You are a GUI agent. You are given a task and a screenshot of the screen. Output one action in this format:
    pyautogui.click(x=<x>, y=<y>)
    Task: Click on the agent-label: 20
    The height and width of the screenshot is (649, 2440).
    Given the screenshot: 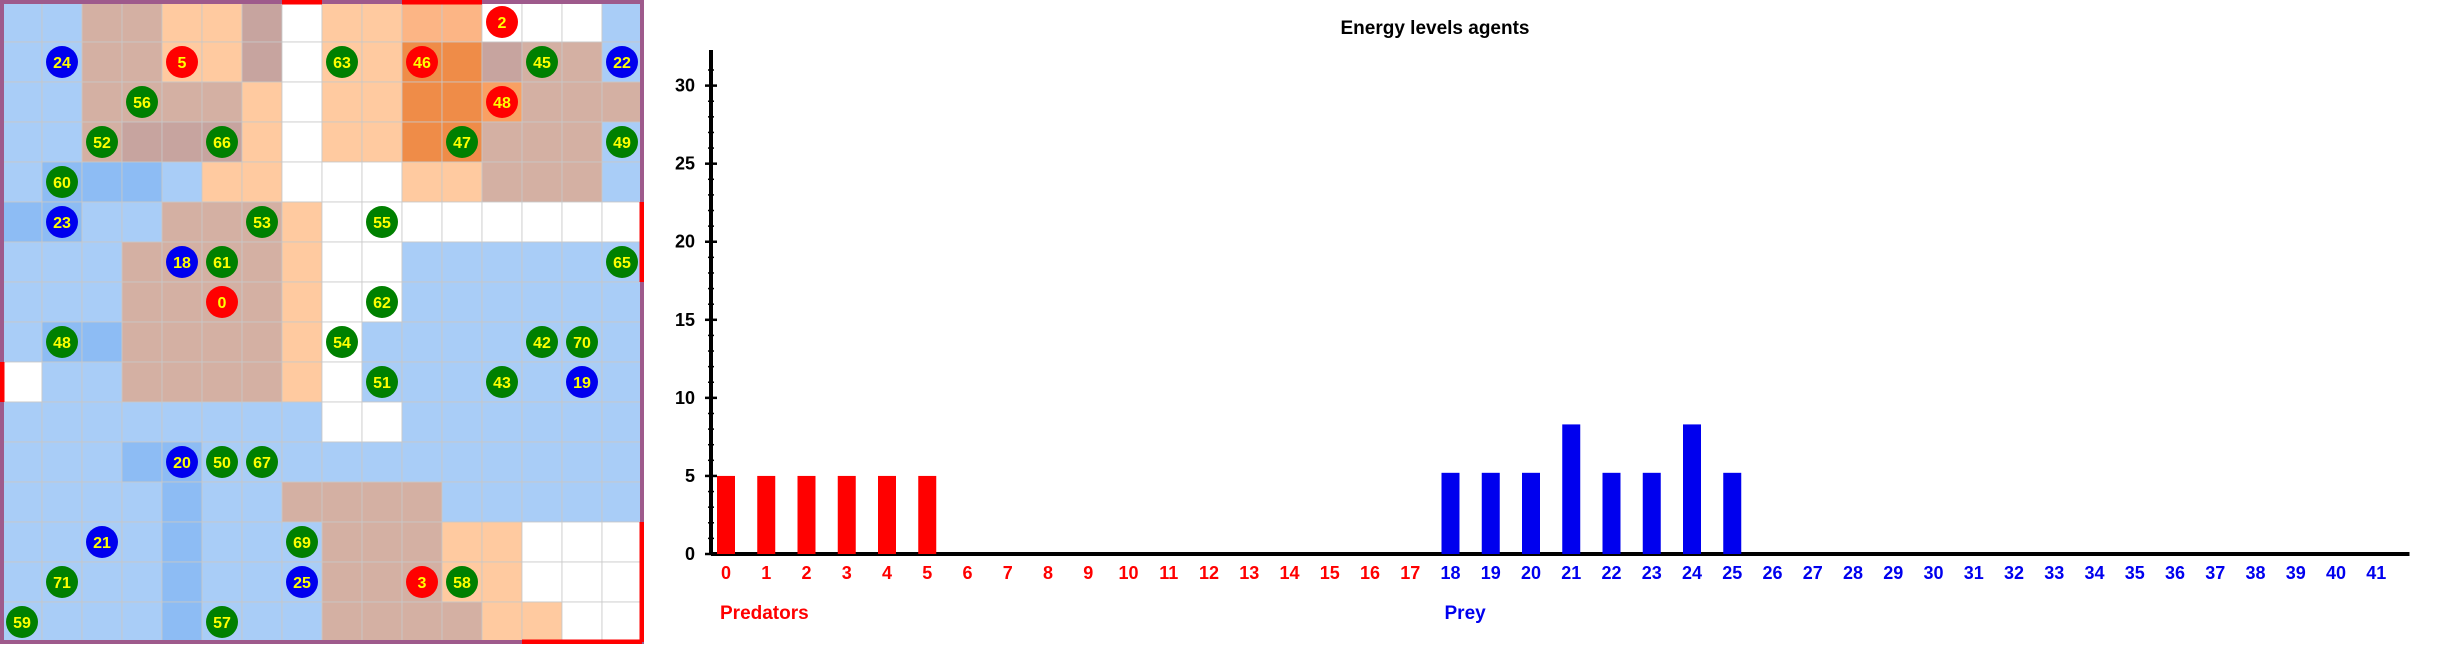 What is the action you would take?
    pyautogui.click(x=182, y=463)
    